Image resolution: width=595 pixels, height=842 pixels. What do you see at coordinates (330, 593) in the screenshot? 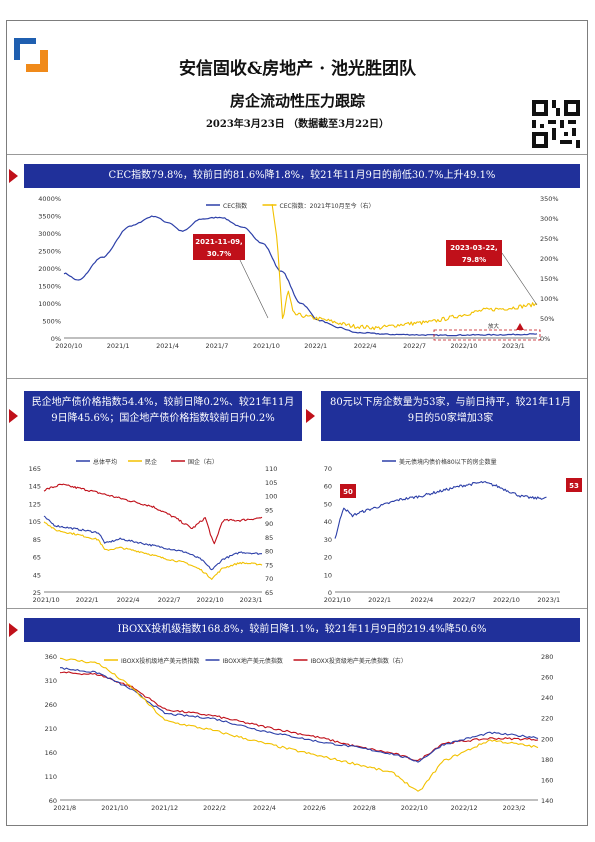
I see `y-left-tick-label: 0` at bounding box center [330, 593].